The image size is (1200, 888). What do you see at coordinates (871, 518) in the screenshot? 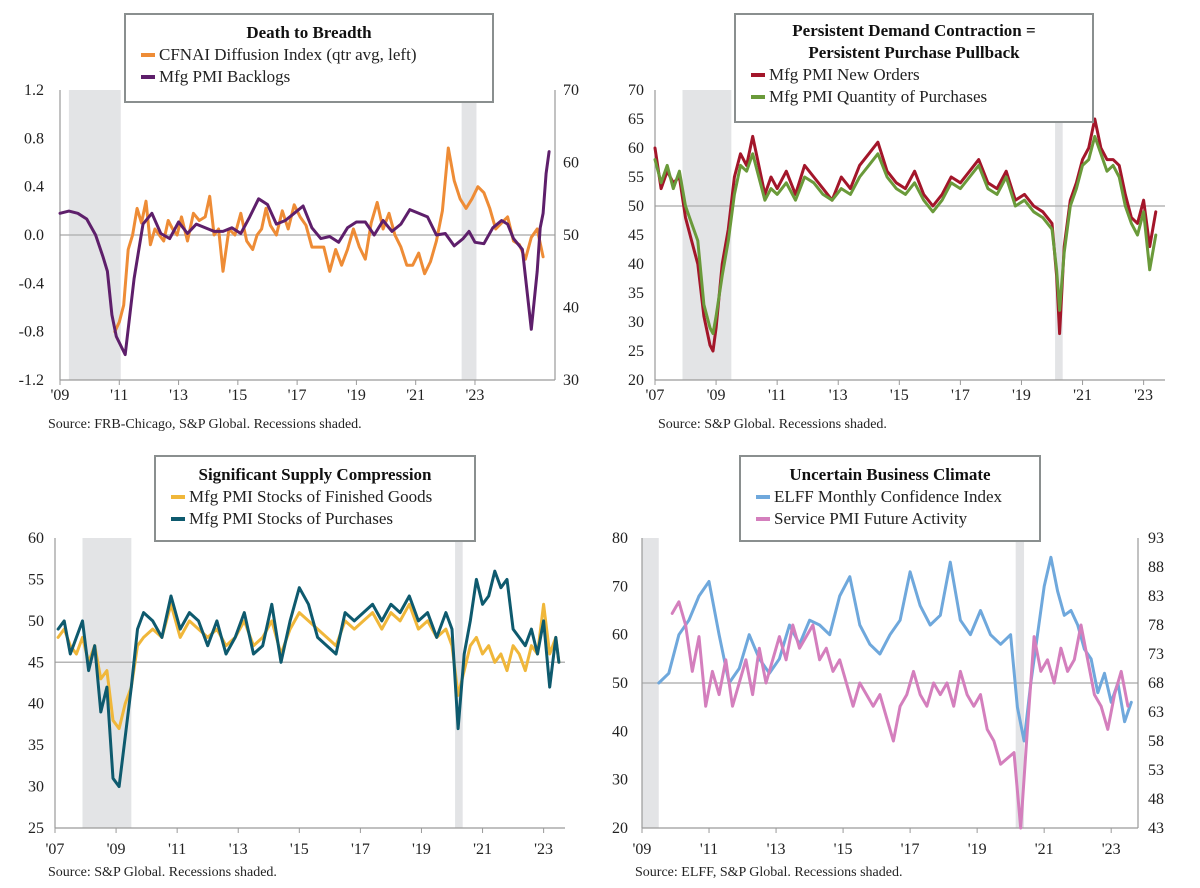
I see `legend-label: Service PMI Future Activity` at bounding box center [871, 518].